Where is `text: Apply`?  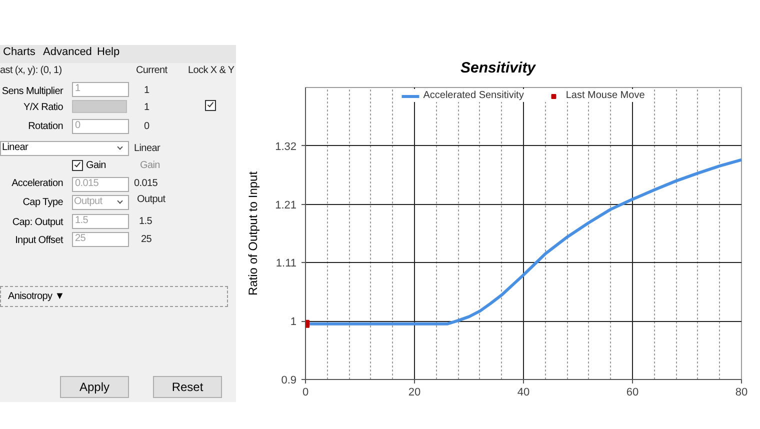
text: Apply is located at coordinates (94, 387).